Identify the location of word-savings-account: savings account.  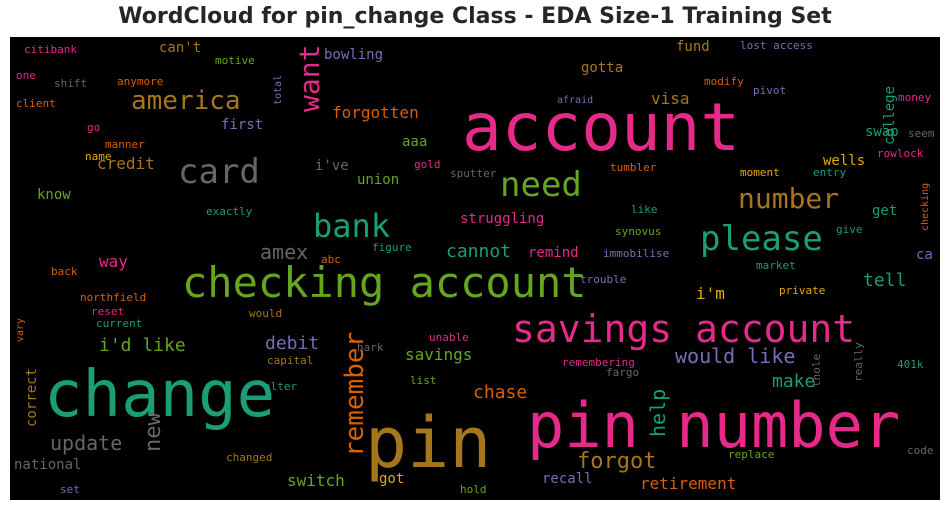
(683, 329).